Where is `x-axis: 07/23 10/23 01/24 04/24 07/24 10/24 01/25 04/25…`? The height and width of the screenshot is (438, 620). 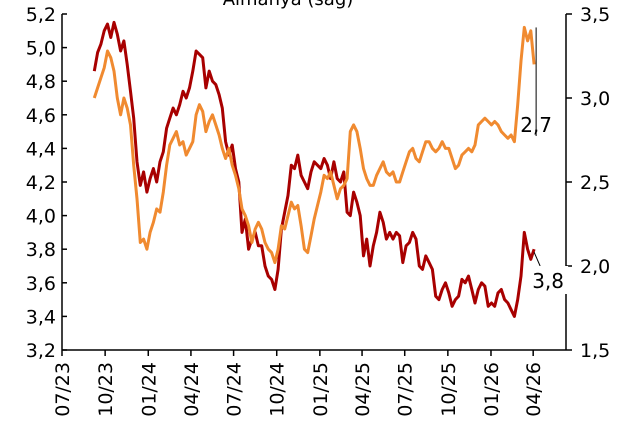
x-axis: 07/23 10/23 01/24 04/24 07/24 10/24 01/25 04/25… is located at coordinates (309, 383).